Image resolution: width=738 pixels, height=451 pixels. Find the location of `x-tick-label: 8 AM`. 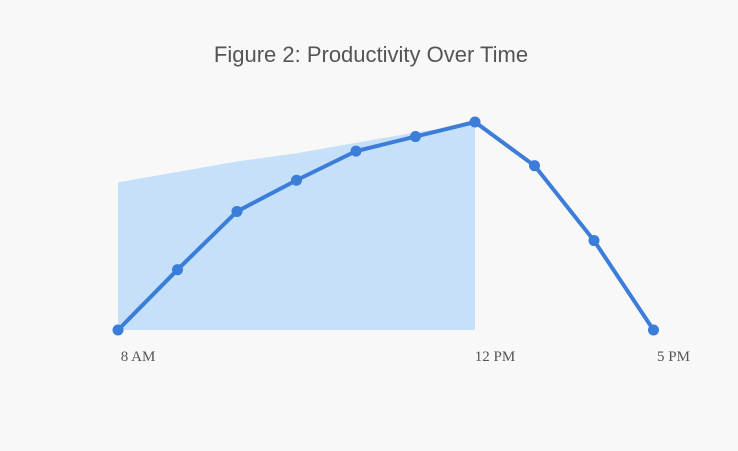

x-tick-label: 8 AM is located at coordinates (138, 357).